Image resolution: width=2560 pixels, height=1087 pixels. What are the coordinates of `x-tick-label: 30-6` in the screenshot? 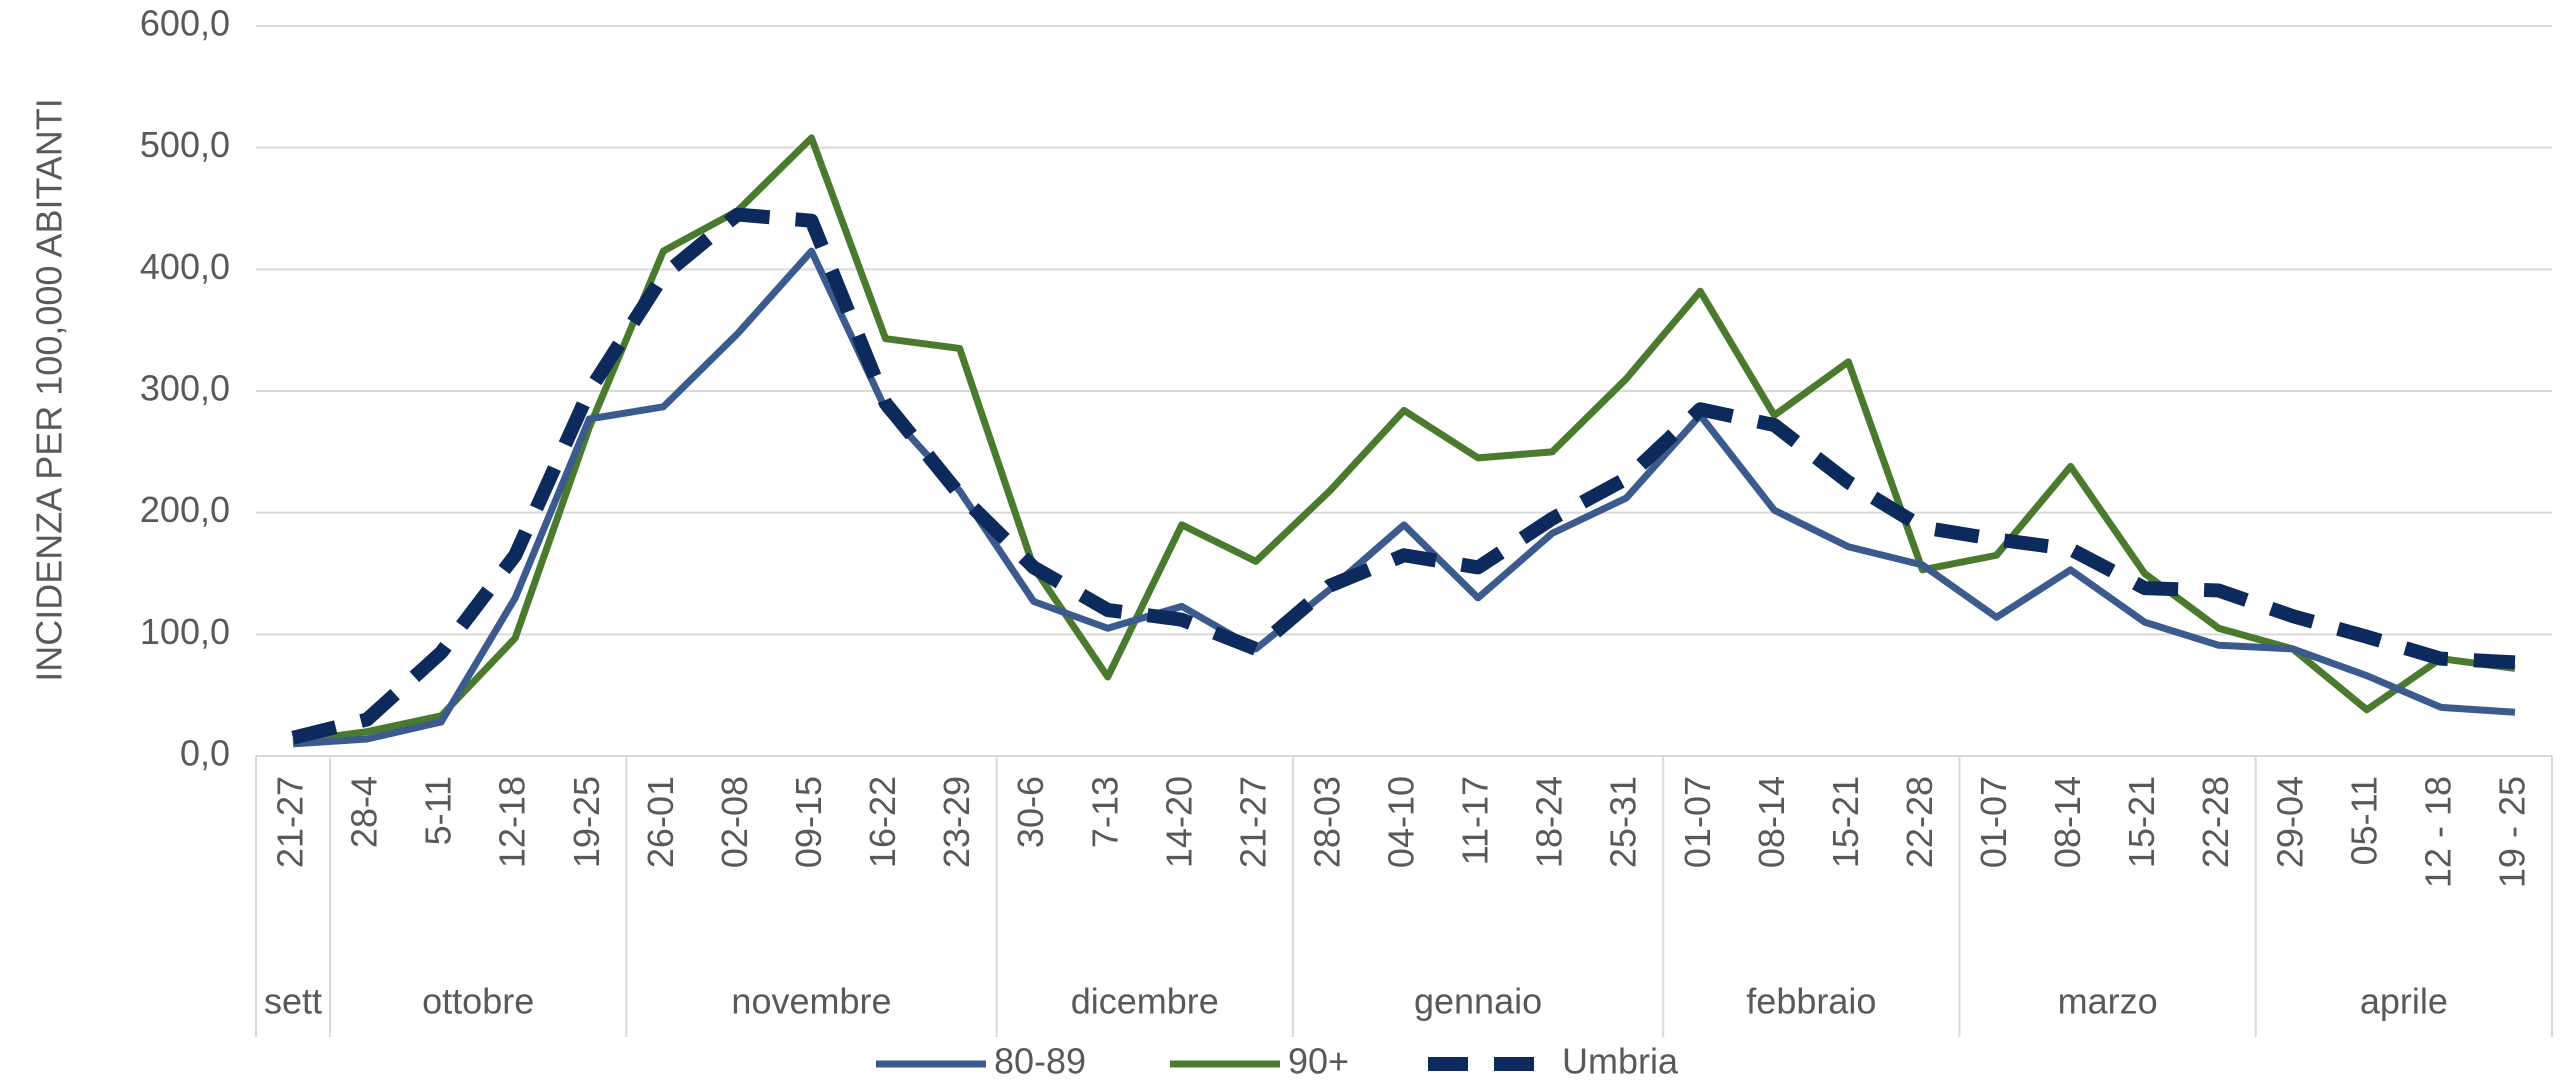 It's located at (1030, 812).